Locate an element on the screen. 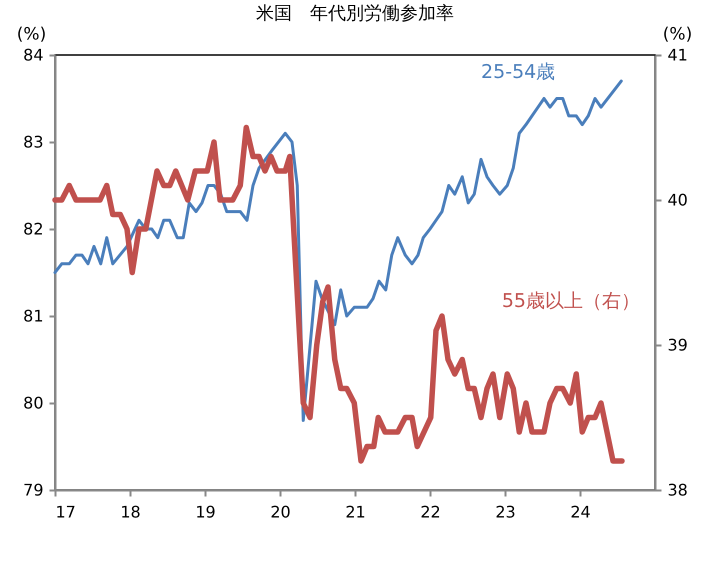  x-tick-label: 20 is located at coordinates (280, 512).